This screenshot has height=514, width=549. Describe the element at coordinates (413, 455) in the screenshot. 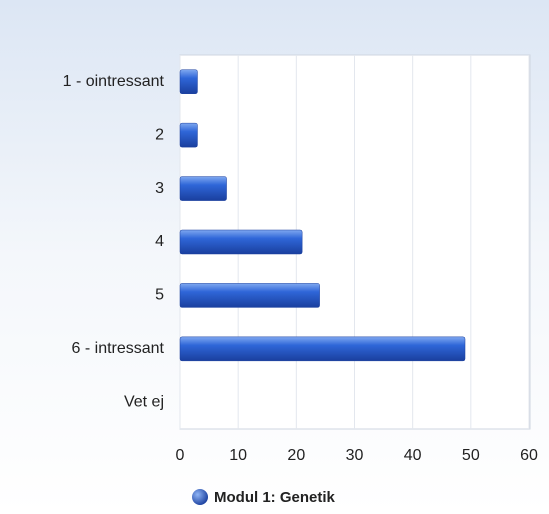

I see `x-tick-label: 40` at that location.